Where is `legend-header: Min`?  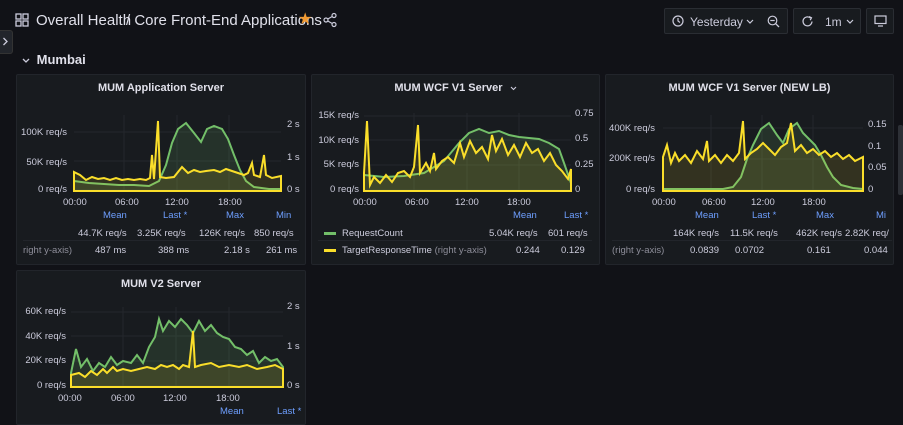
legend-header: Min is located at coordinates (284, 215).